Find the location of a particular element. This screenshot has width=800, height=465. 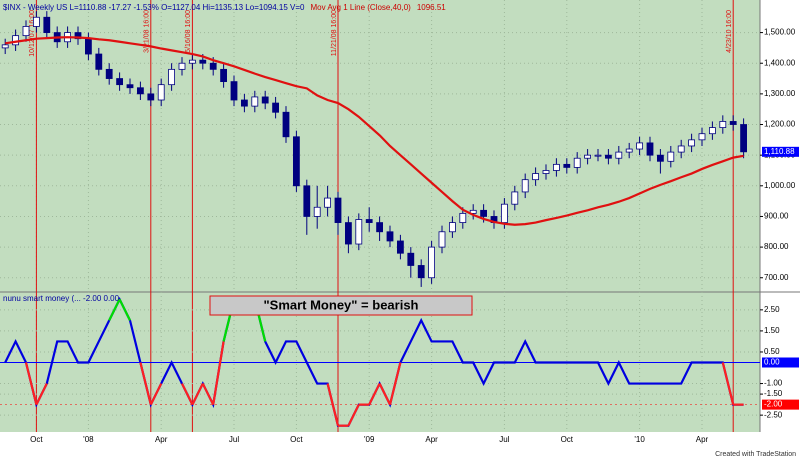

x-tick-label: Jul is located at coordinates (504, 439).